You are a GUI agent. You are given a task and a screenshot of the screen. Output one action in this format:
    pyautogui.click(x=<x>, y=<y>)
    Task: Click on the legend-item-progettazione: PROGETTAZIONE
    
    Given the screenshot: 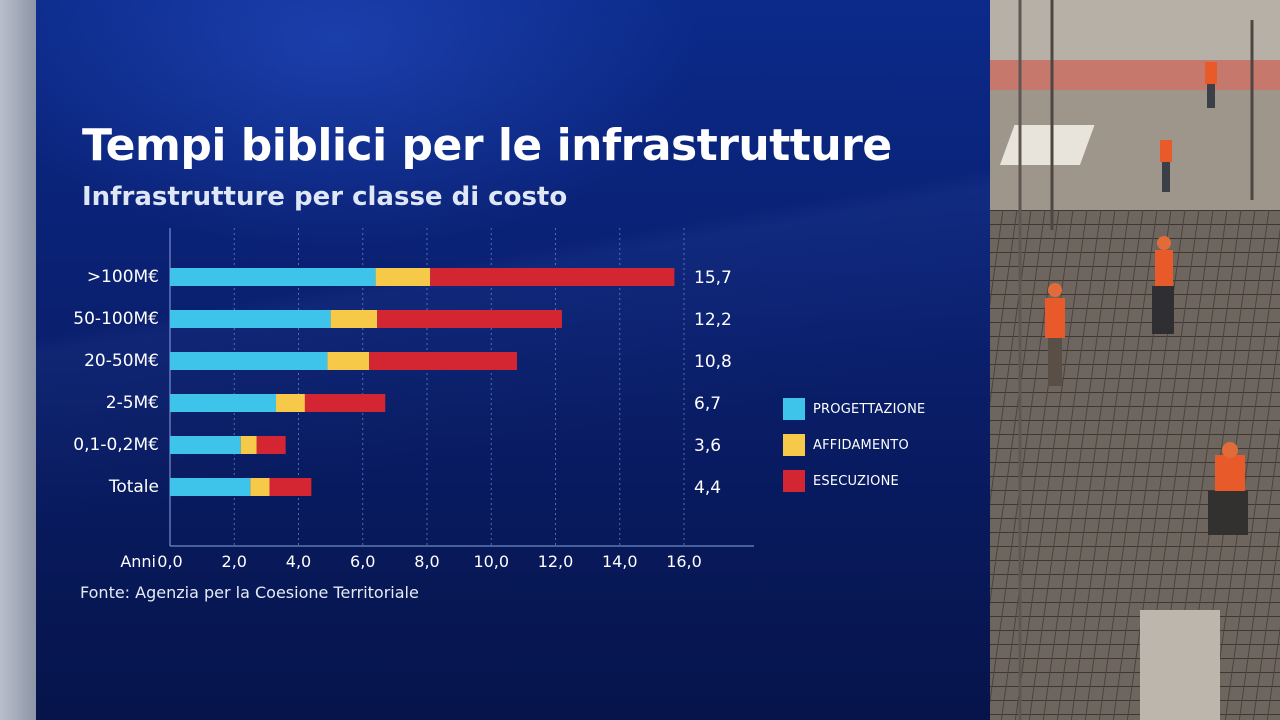 What is the action you would take?
    pyautogui.click(x=854, y=409)
    